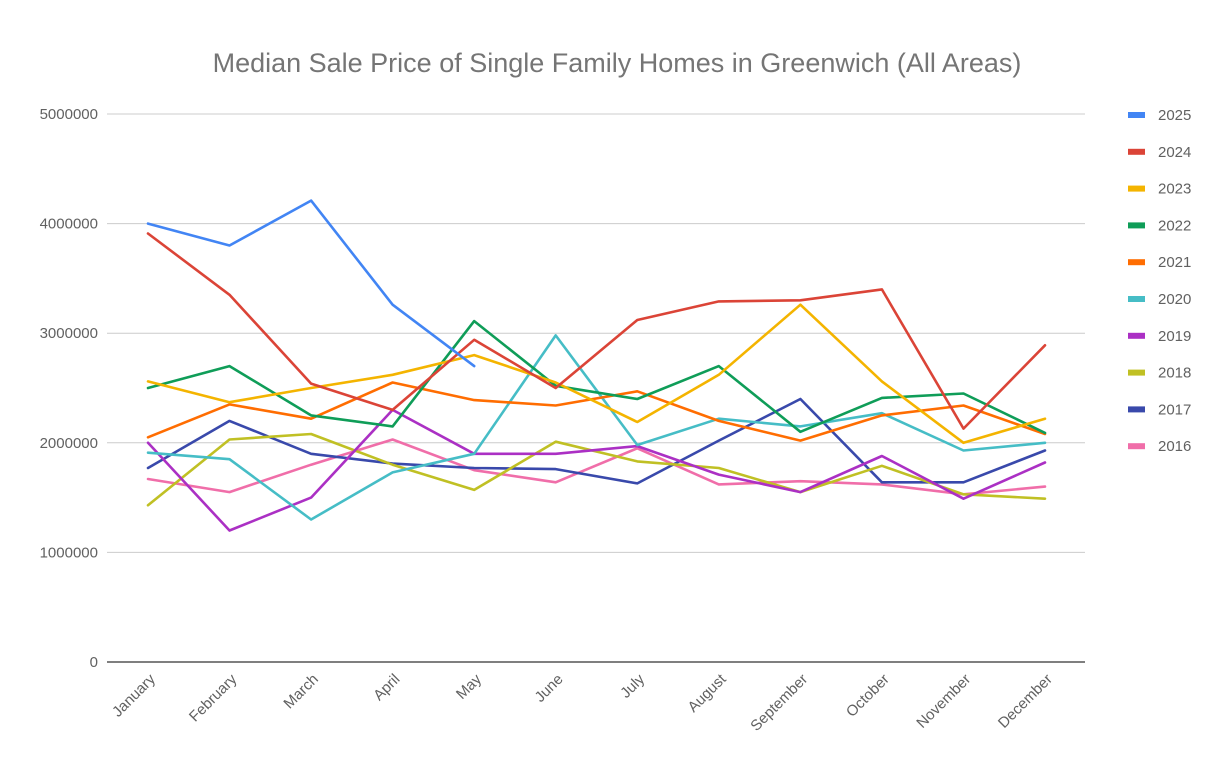 This screenshot has height=768, width=1228. What do you see at coordinates (632, 685) in the screenshot?
I see `x-tick-label: July` at bounding box center [632, 685].